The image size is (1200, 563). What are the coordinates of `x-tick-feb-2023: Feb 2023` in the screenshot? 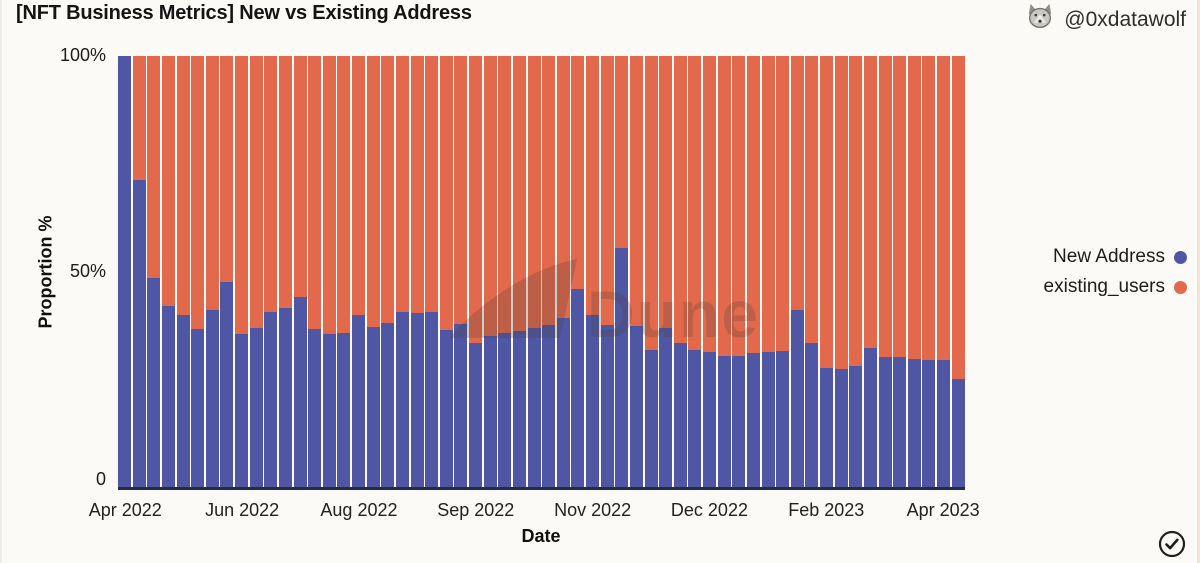 It's located at (826, 510).